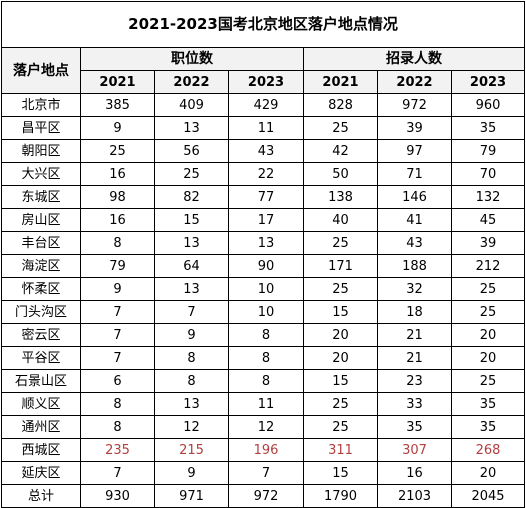  What do you see at coordinates (191, 197) in the screenshot?
I see `table-cell: 82` at bounding box center [191, 197].